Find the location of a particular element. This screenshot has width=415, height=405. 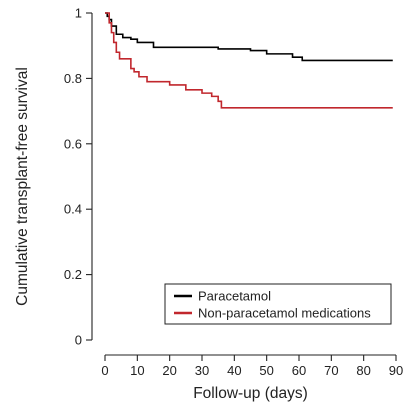

y-axis-label: Cumulative transplant-free survival is located at coordinates (22, 186).